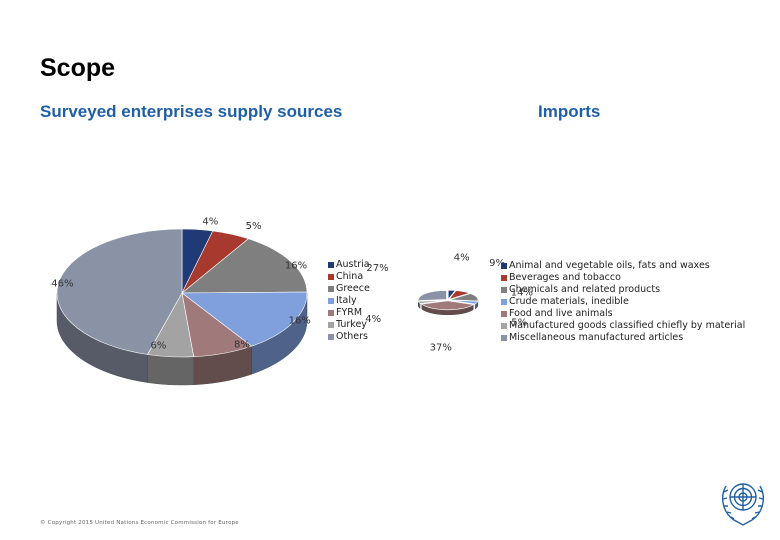 The image size is (780, 540). I want to click on right-chart-pct-label-4: 5%, so click(519, 323).